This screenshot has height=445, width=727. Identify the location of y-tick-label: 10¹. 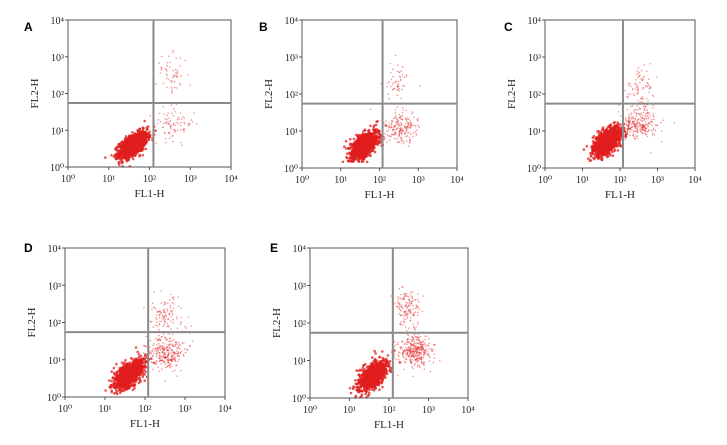
(57, 131).